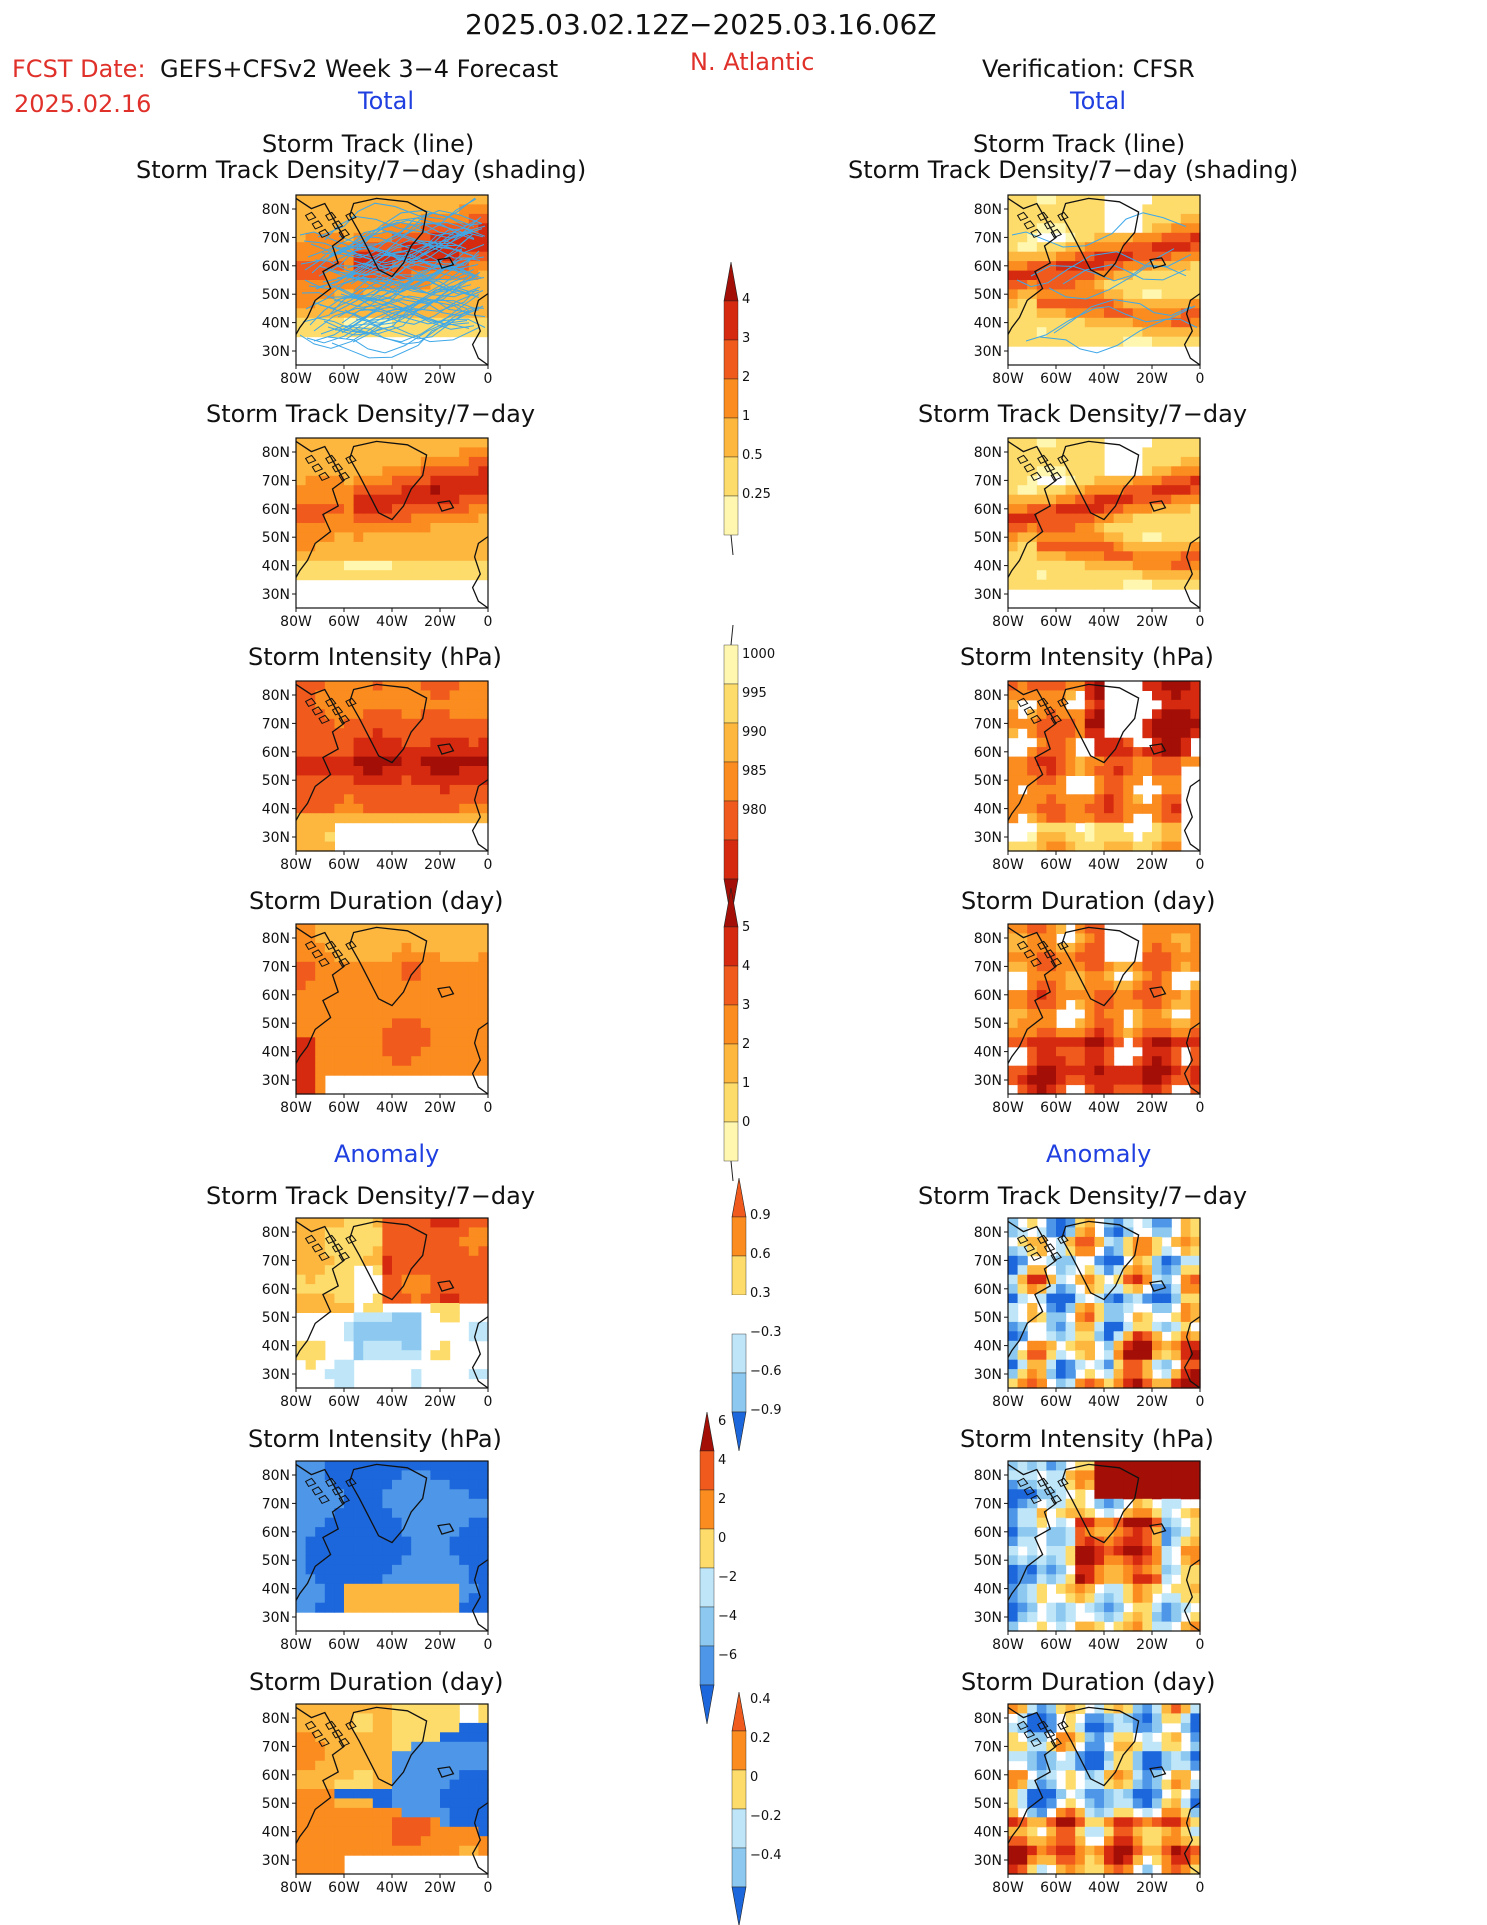 The width and height of the screenshot is (1487, 1925). Describe the element at coordinates (386, 101) in the screenshot. I see `total-section-left: Total` at that location.